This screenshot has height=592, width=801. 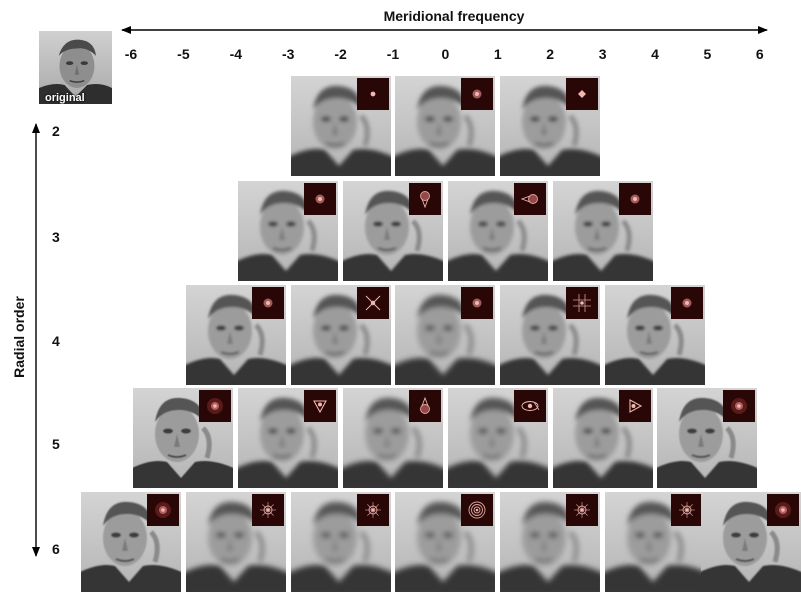 I want to click on x-tick-label: -3, so click(x=288, y=54).